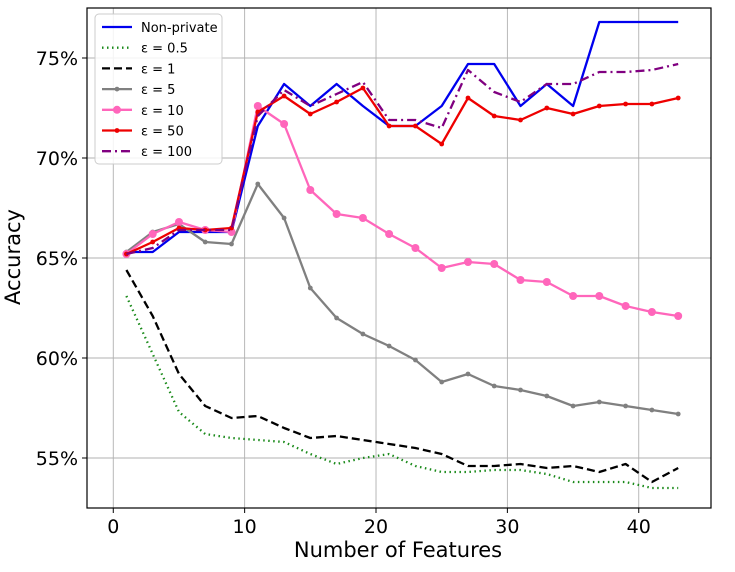 Image resolution: width=735 pixels, height=572 pixels. I want to click on legend-label: ε = 5, so click(158, 90).